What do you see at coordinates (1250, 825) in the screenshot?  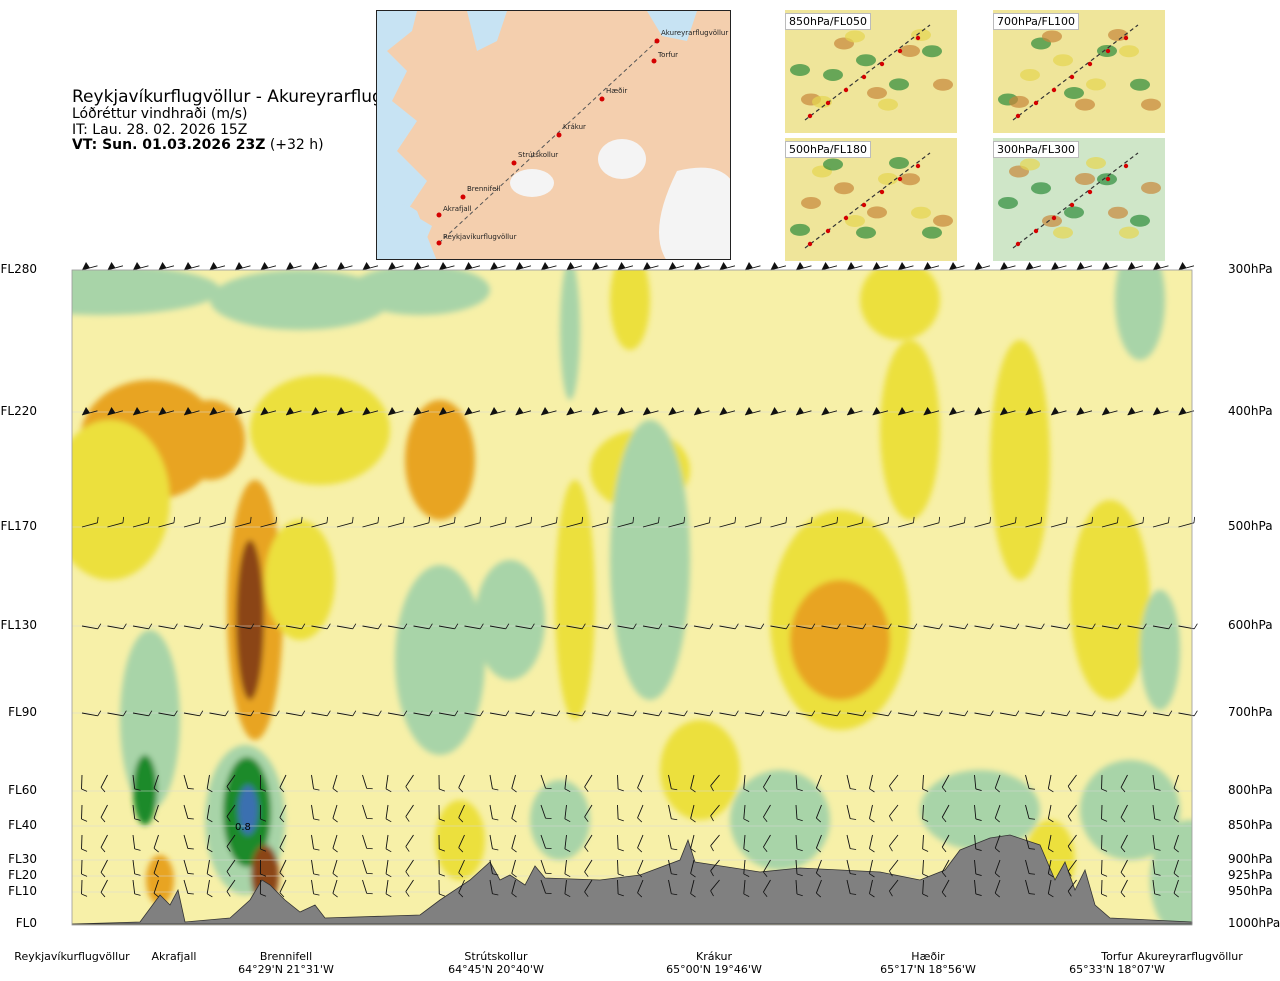 I see `pressure-level-label: 850hPa` at bounding box center [1250, 825].